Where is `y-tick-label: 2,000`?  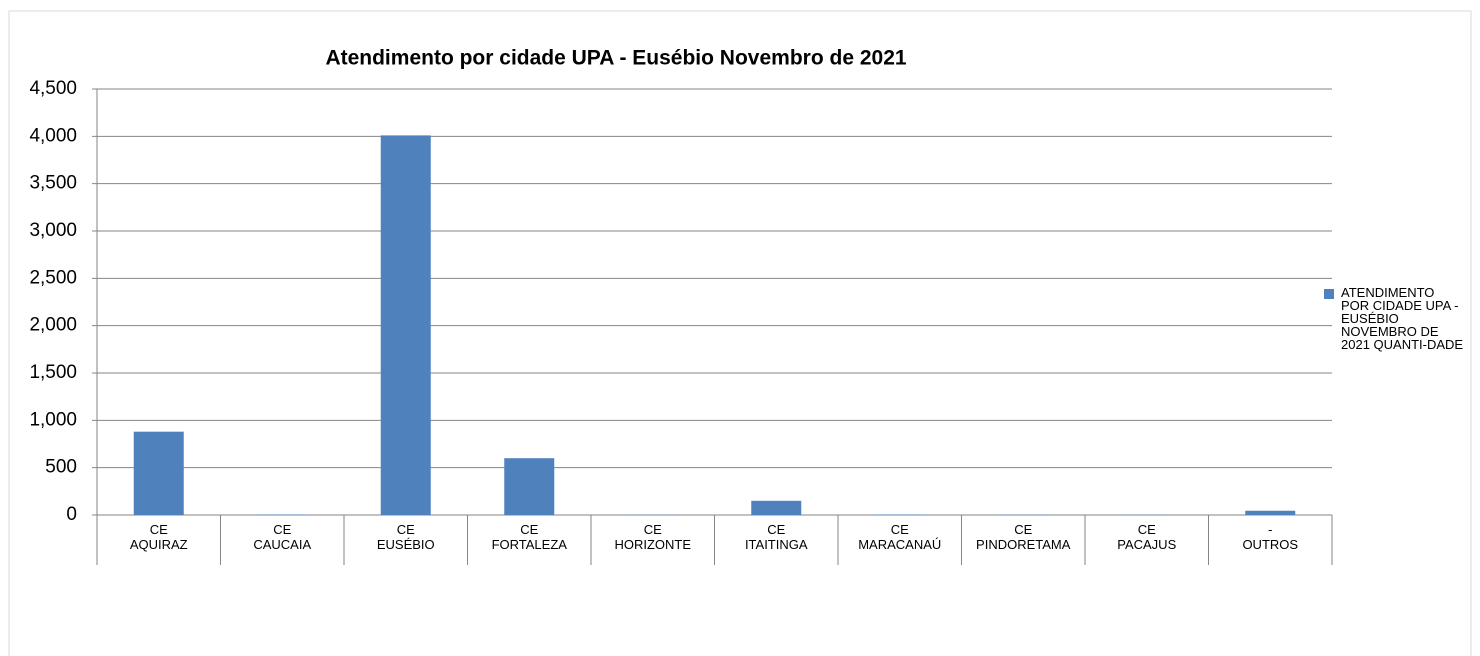
y-tick-label: 2,000 is located at coordinates (53, 325).